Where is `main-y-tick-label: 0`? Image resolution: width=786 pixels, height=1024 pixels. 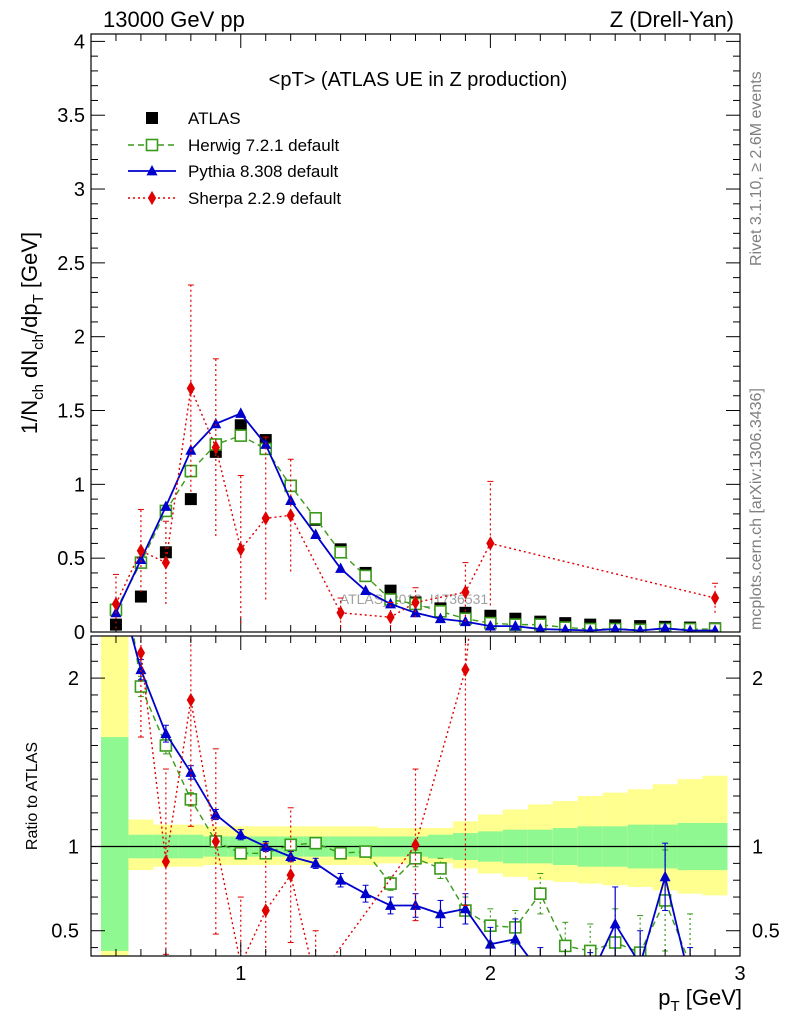 main-y-tick-label: 0 is located at coordinates (79, 633).